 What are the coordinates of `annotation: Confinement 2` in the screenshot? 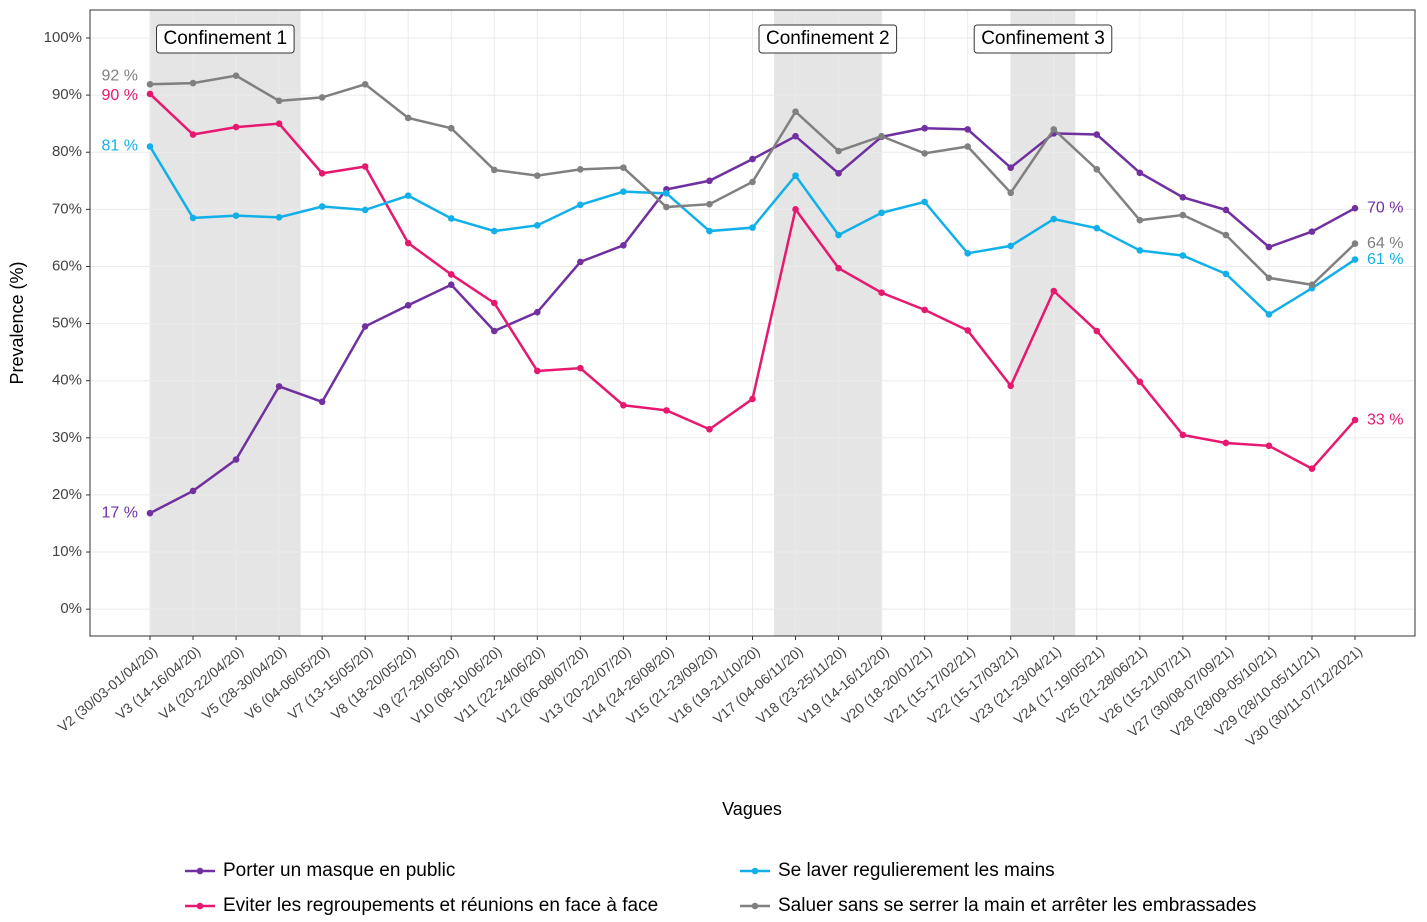 It's located at (828, 39).